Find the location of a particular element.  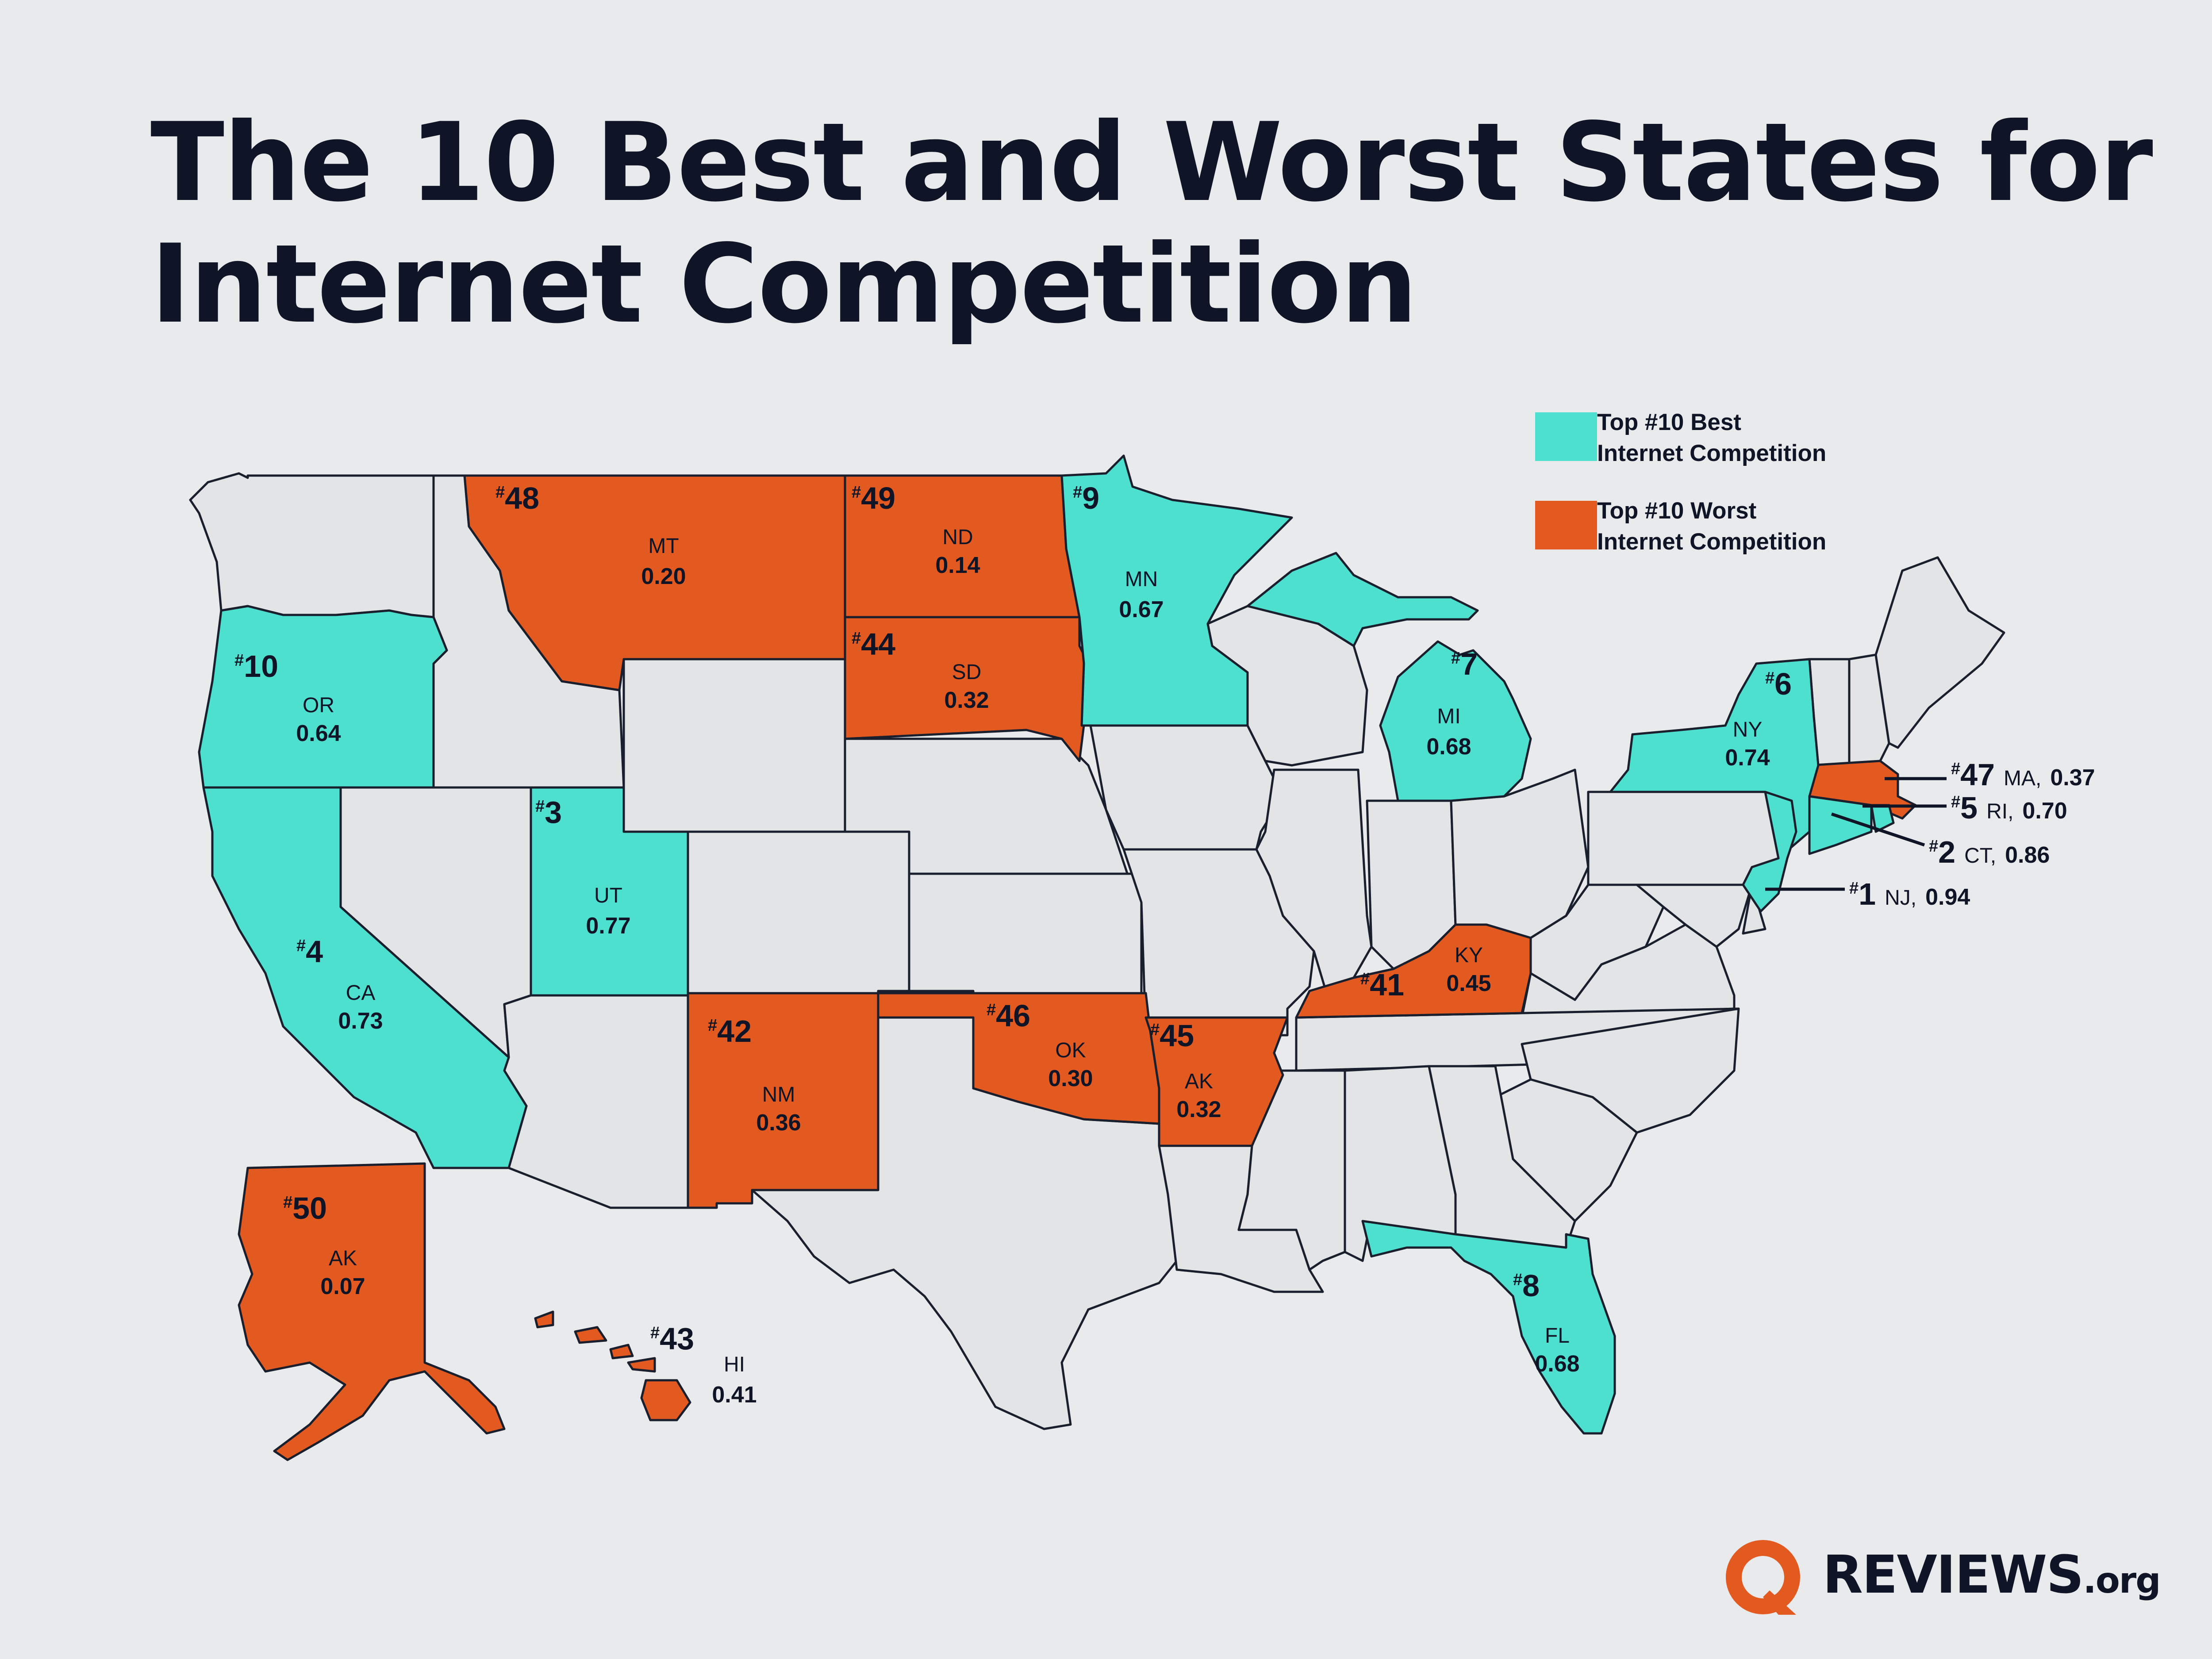

svg-text: #3 is located at coordinates (548, 813).